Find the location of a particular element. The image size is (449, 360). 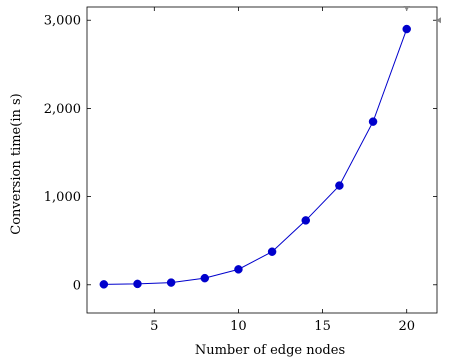

x-tick-label: 15 is located at coordinates (322, 326).